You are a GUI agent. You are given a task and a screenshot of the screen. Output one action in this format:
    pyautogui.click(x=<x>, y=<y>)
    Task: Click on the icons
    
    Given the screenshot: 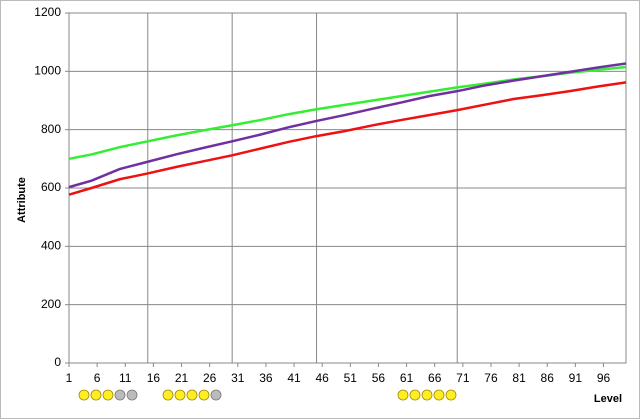 What is the action you would take?
    pyautogui.click(x=267, y=395)
    